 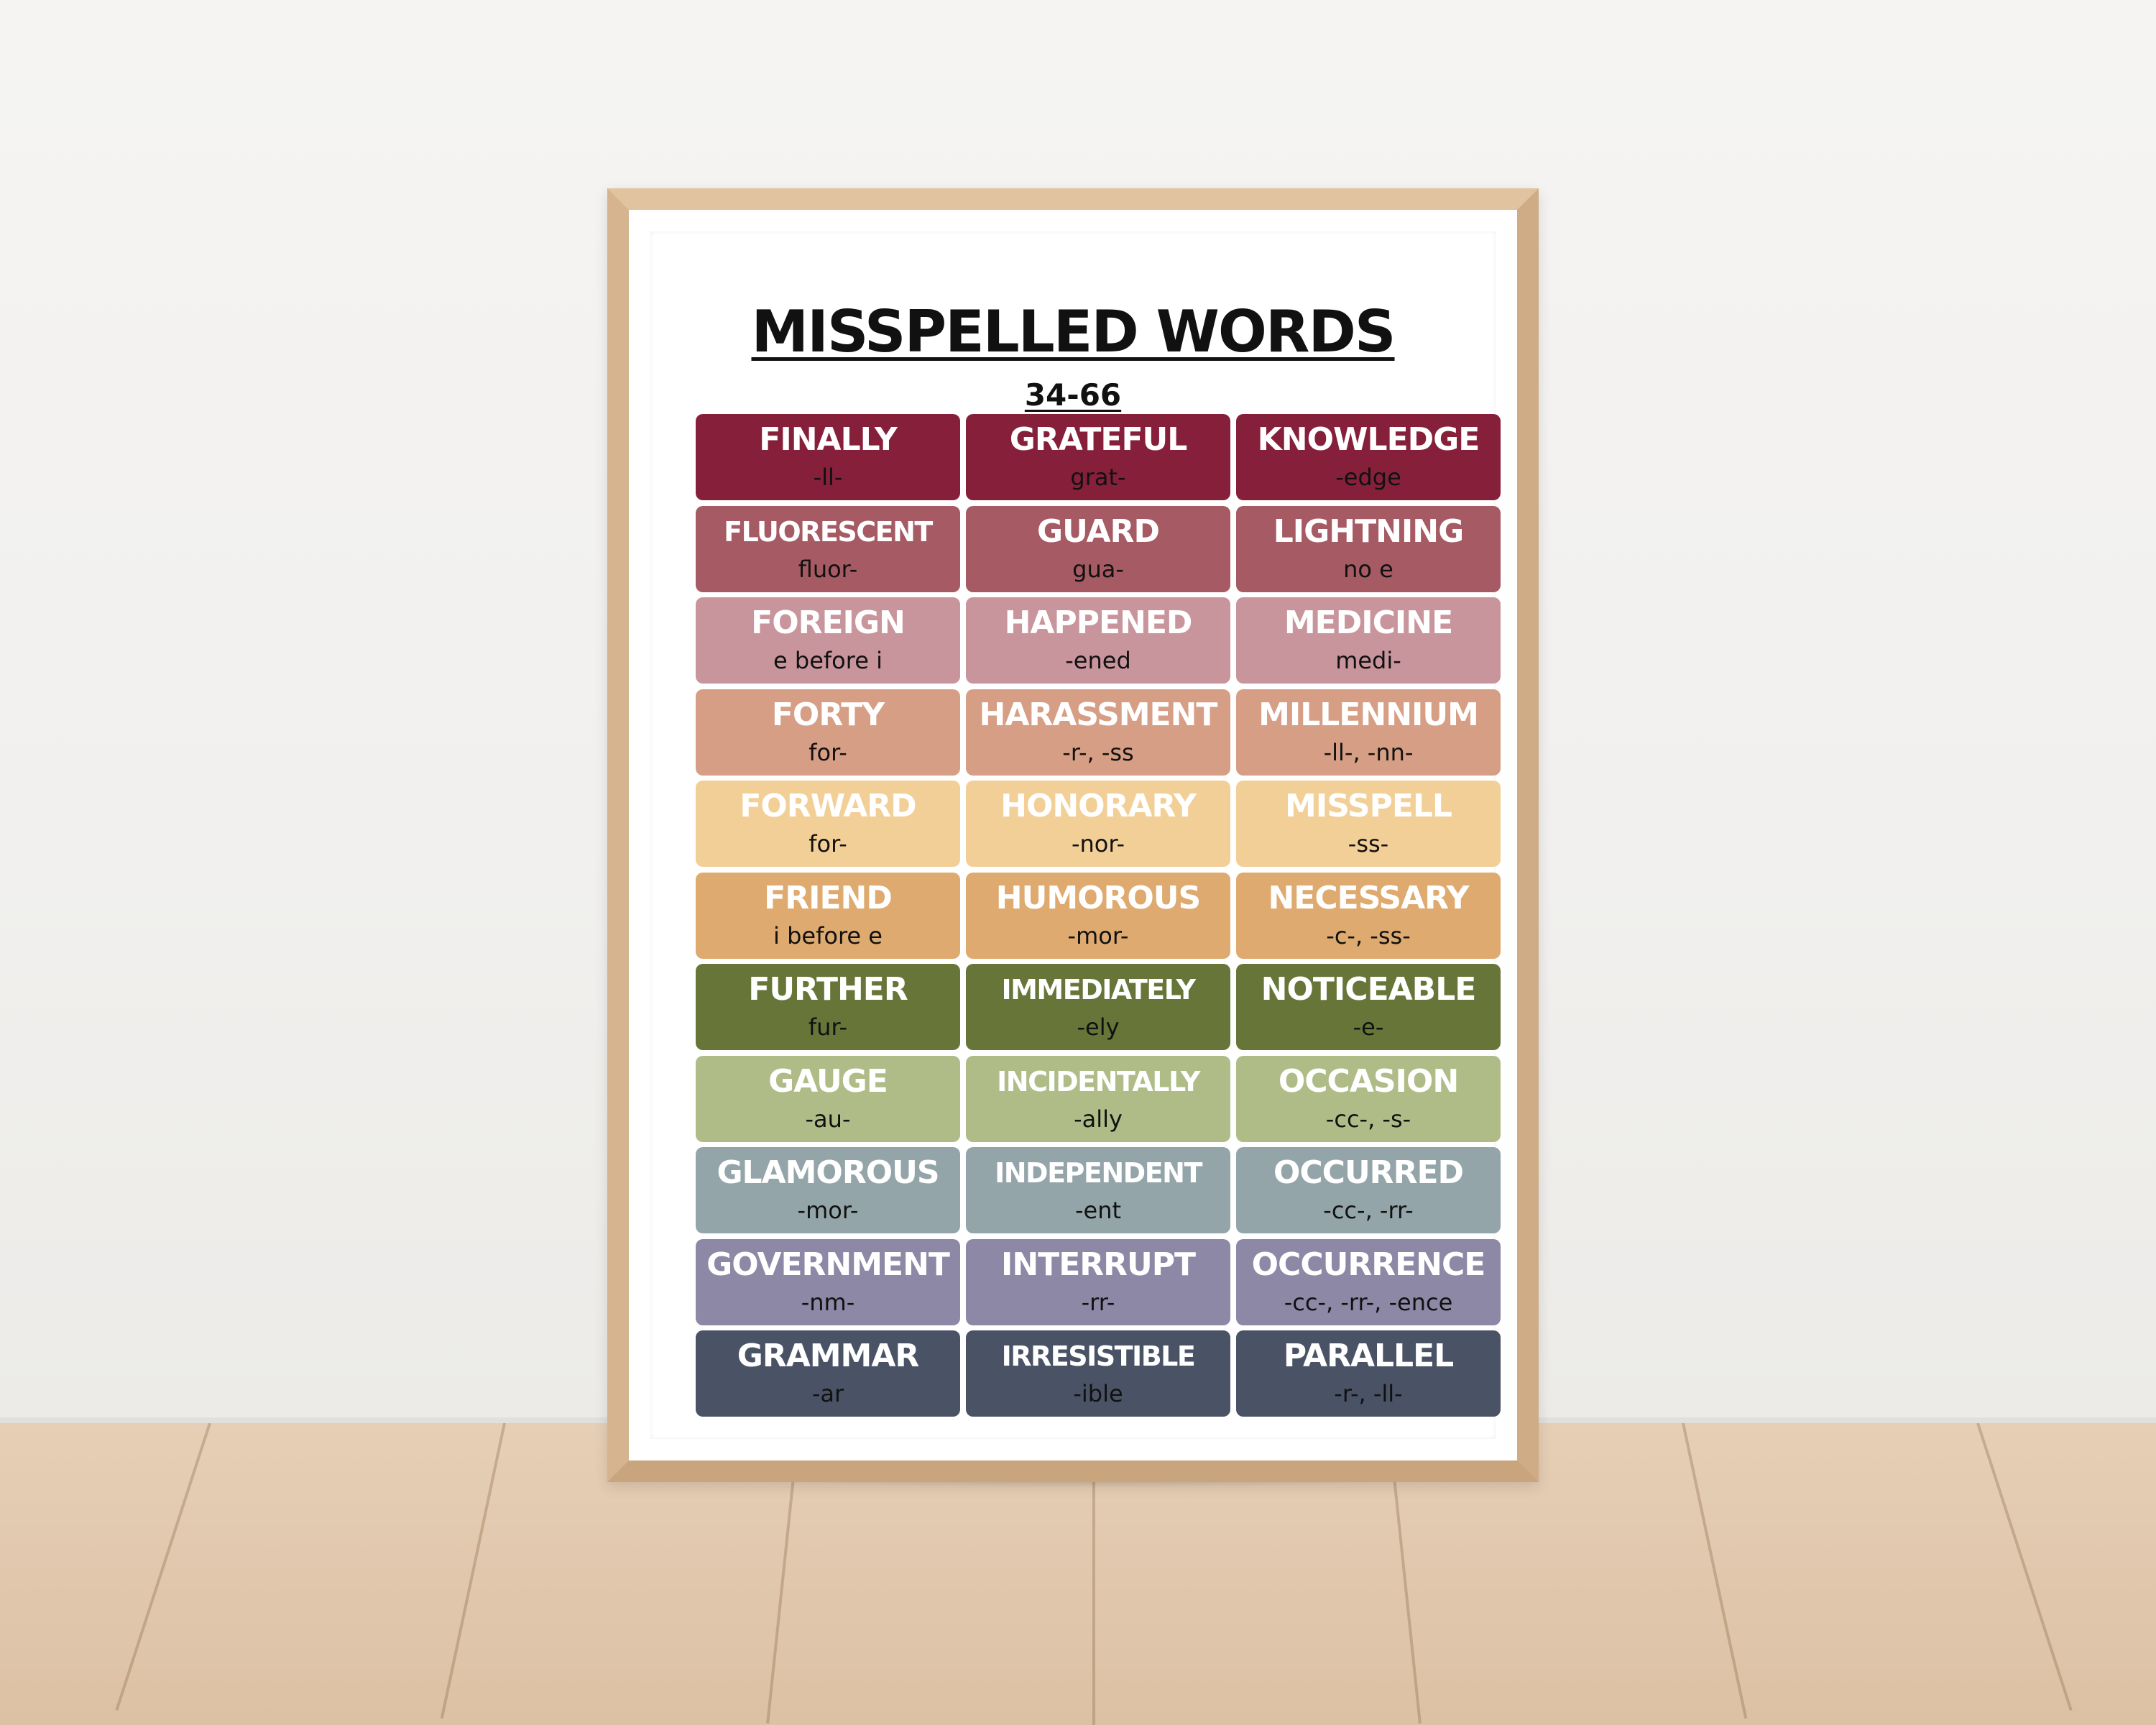 I want to click on word-text: NECESSARY, so click(x=1369, y=898).